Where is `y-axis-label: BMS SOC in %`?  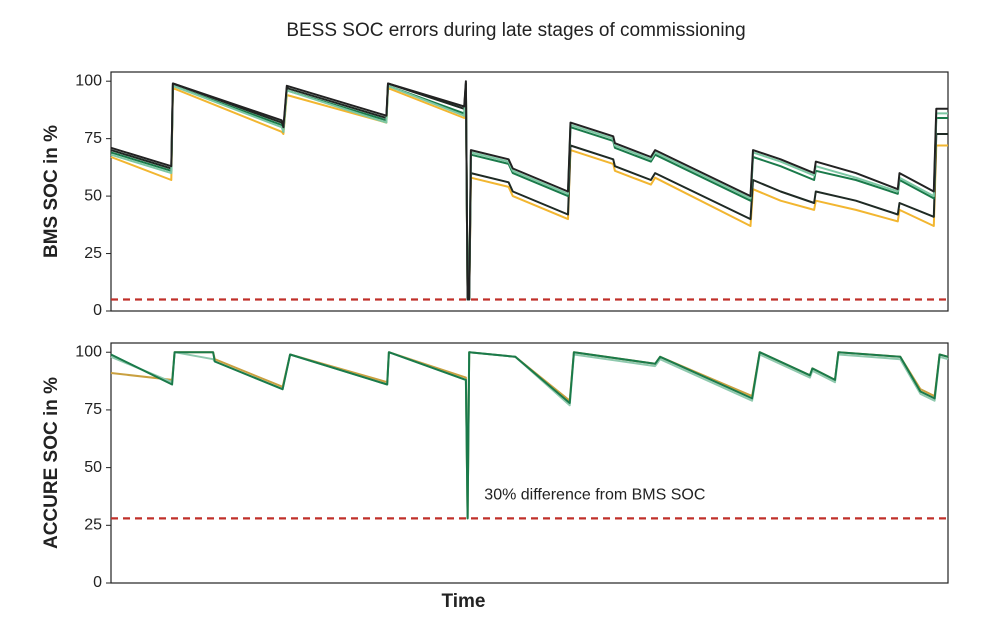
y-axis-label: BMS SOC in % is located at coordinates (51, 191).